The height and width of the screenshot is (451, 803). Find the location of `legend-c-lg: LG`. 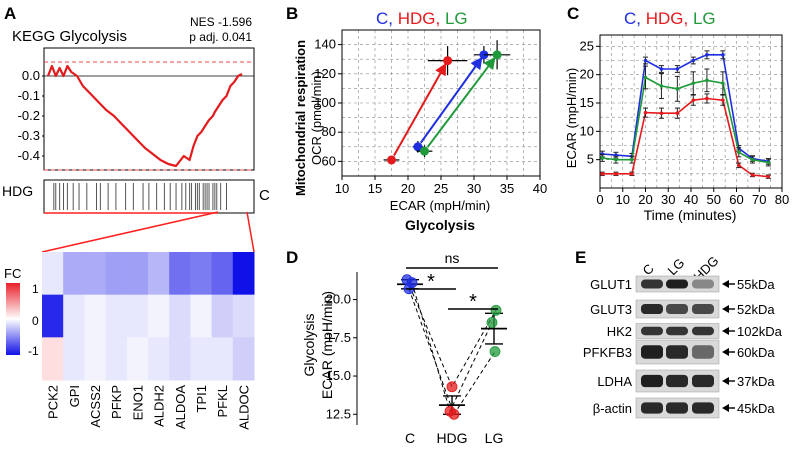

legend-c-lg: LG is located at coordinates (704, 18).